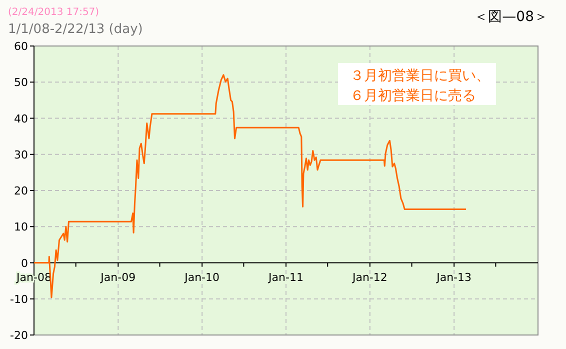 The height and width of the screenshot is (349, 566). I want to click on y-tick-label: 0, so click(24, 263).